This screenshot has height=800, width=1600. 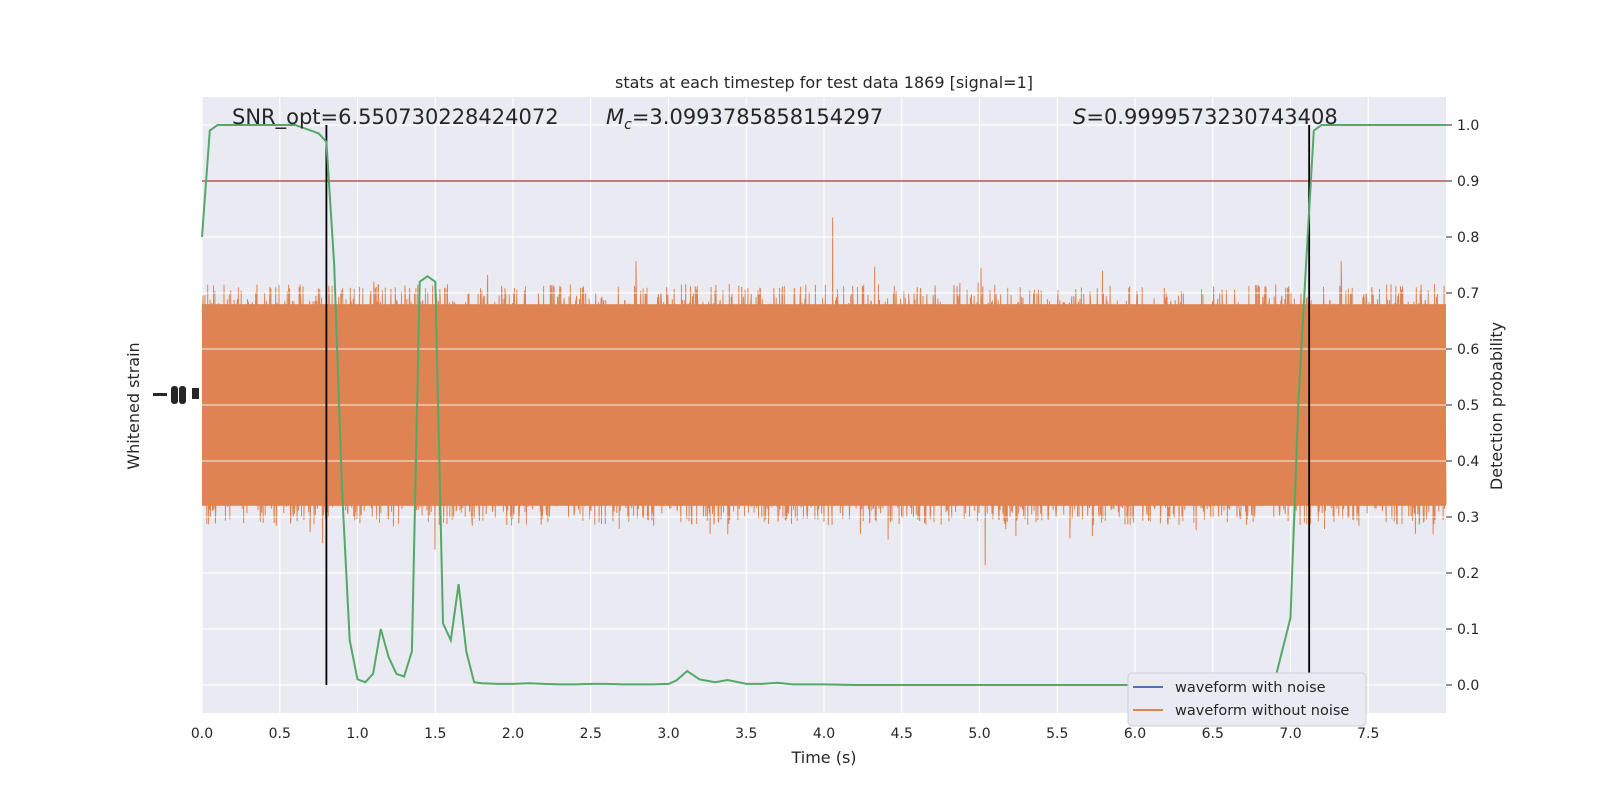 I want to click on left-axis-label: Whitened strain, so click(x=133, y=405).